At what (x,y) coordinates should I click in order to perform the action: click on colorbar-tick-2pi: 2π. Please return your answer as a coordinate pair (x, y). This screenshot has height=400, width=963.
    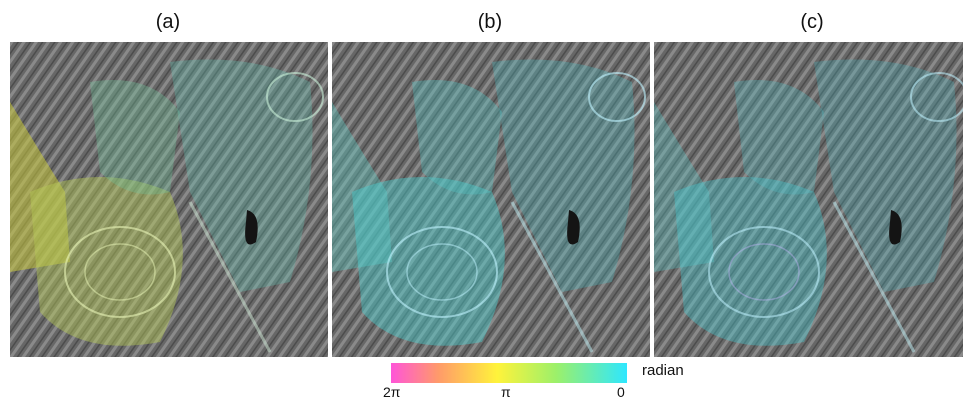
    Looking at the image, I should click on (392, 392).